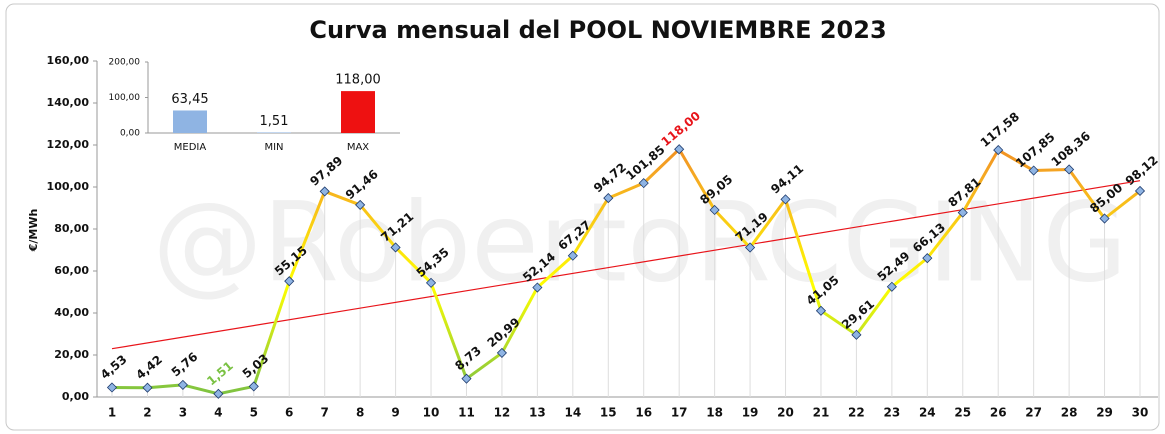 This screenshot has width=1165, height=434. I want to click on x-tick-label: 16, so click(643, 413).